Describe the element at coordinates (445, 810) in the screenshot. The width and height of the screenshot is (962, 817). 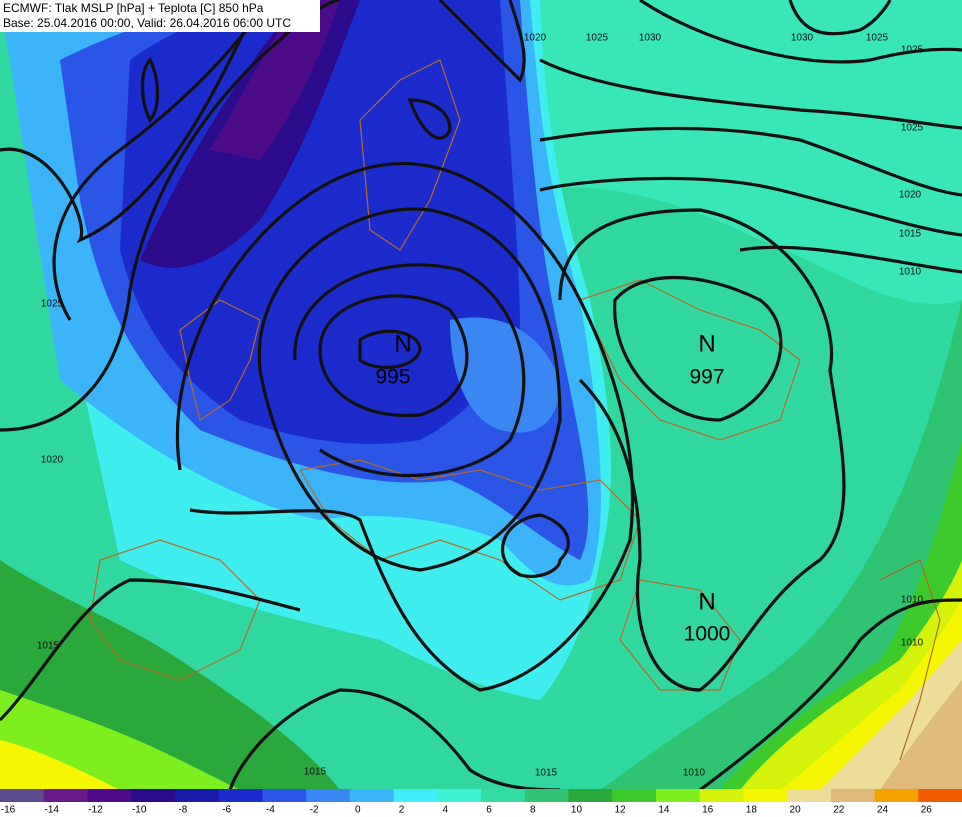
I see `colorbar-label: 4` at that location.